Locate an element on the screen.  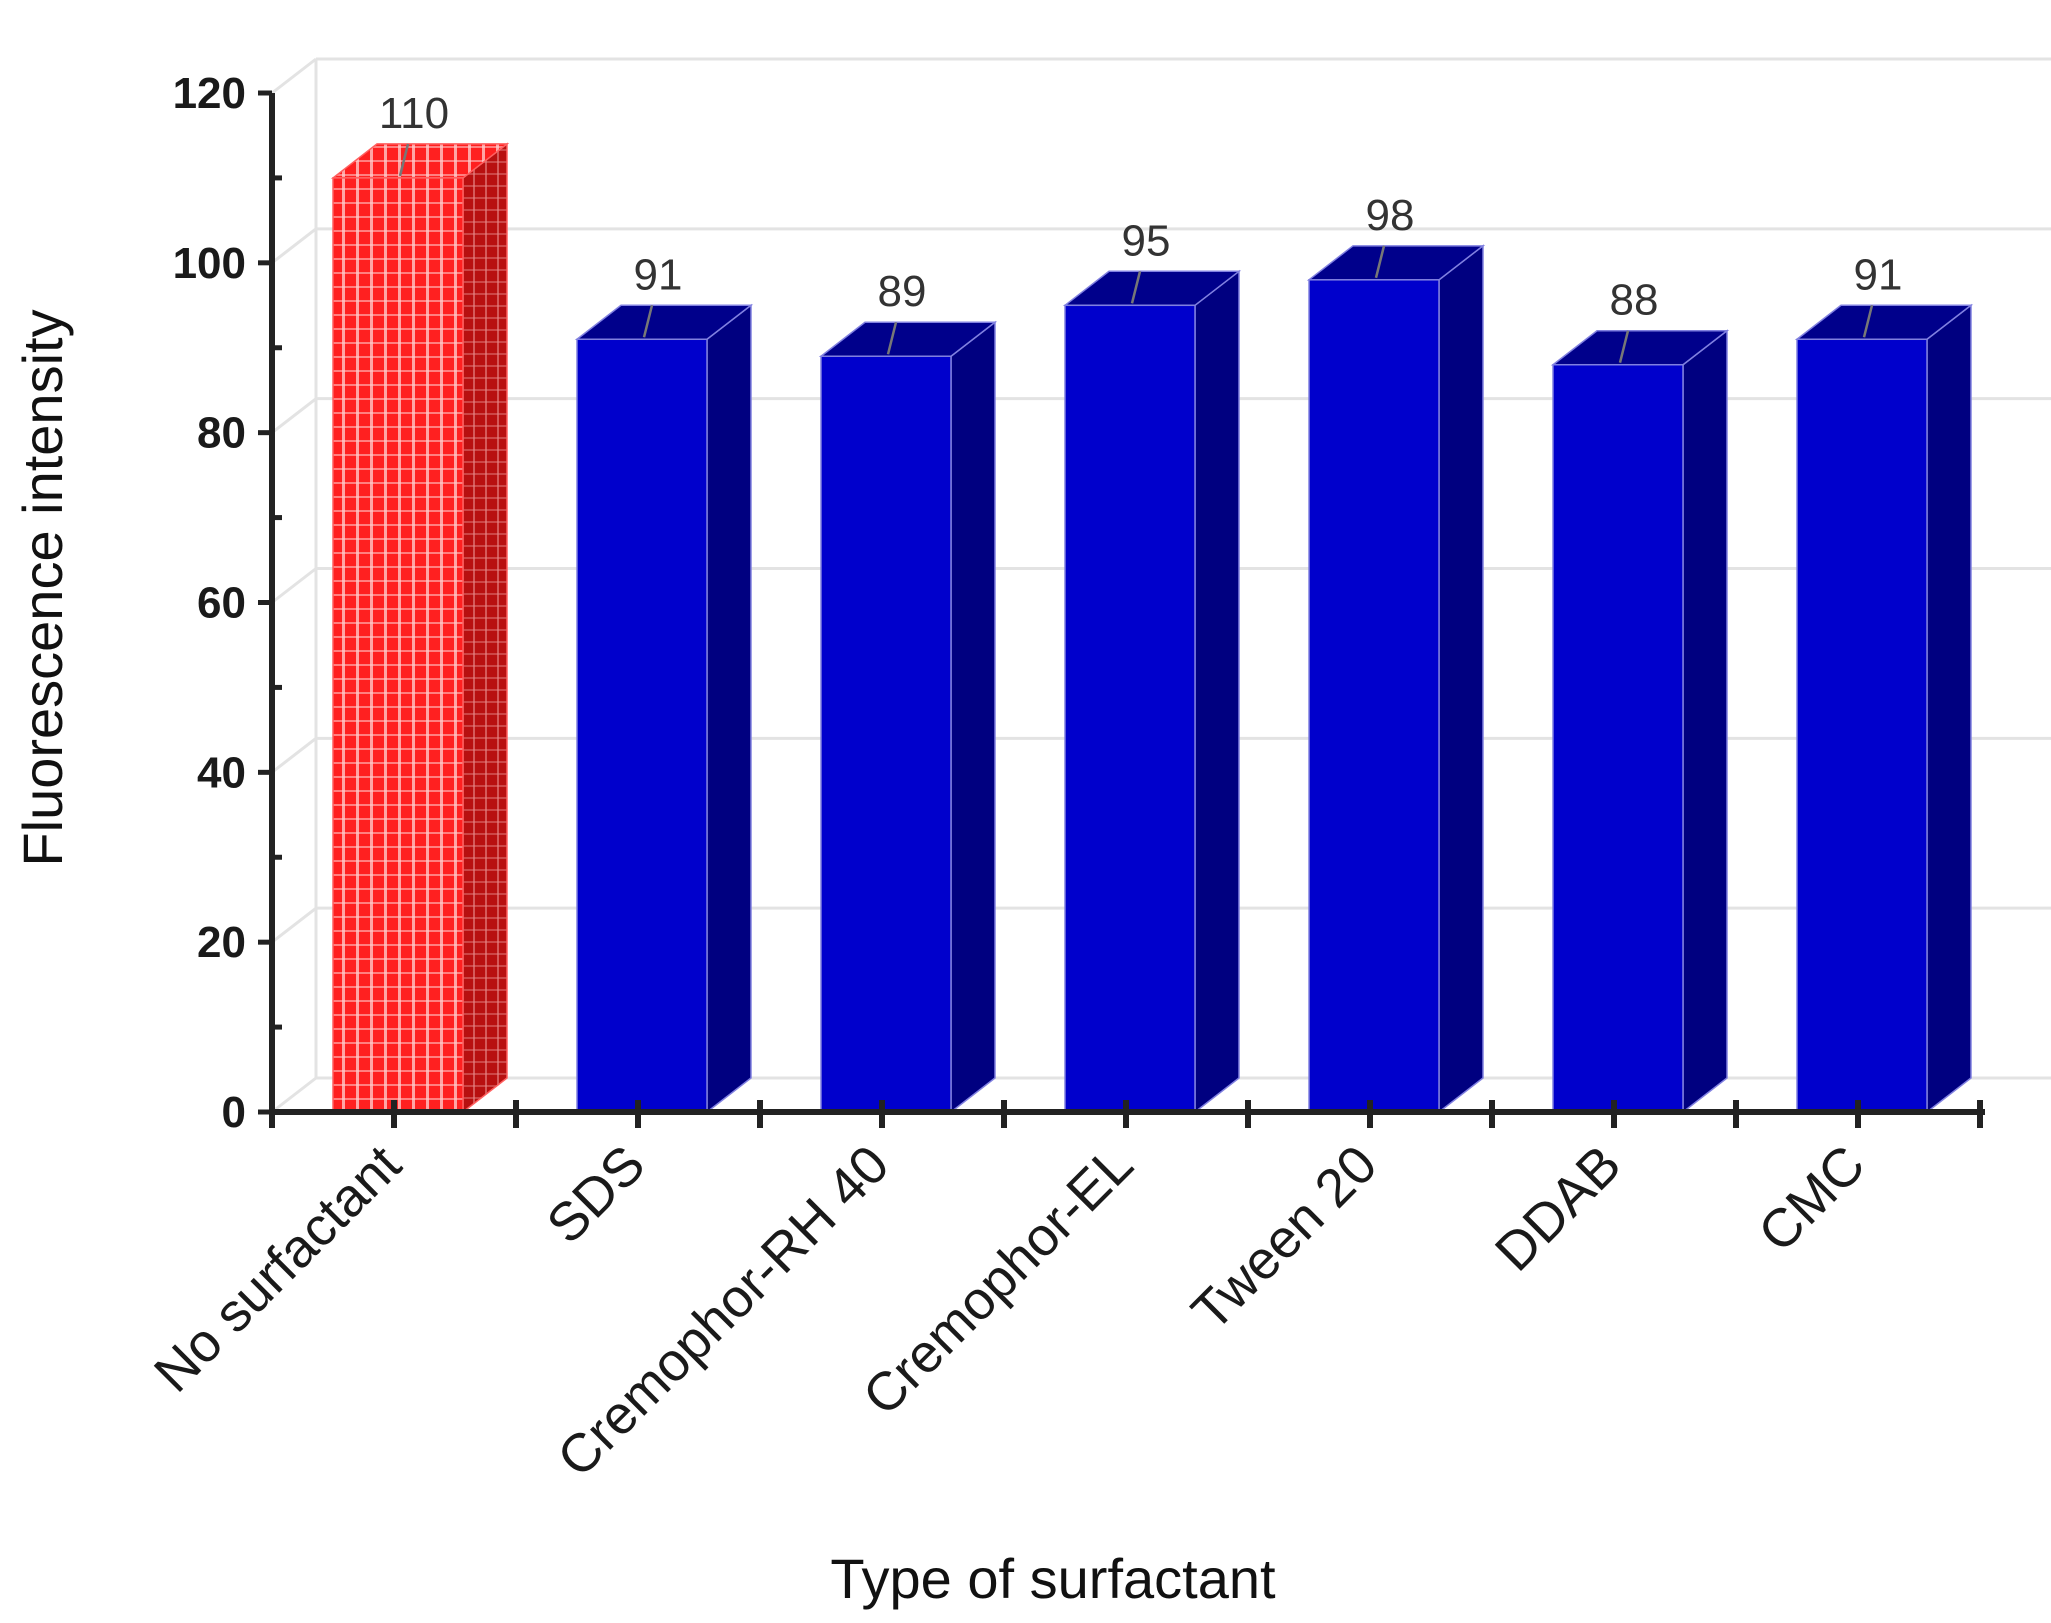
data-label: 95 is located at coordinates (1146, 240).